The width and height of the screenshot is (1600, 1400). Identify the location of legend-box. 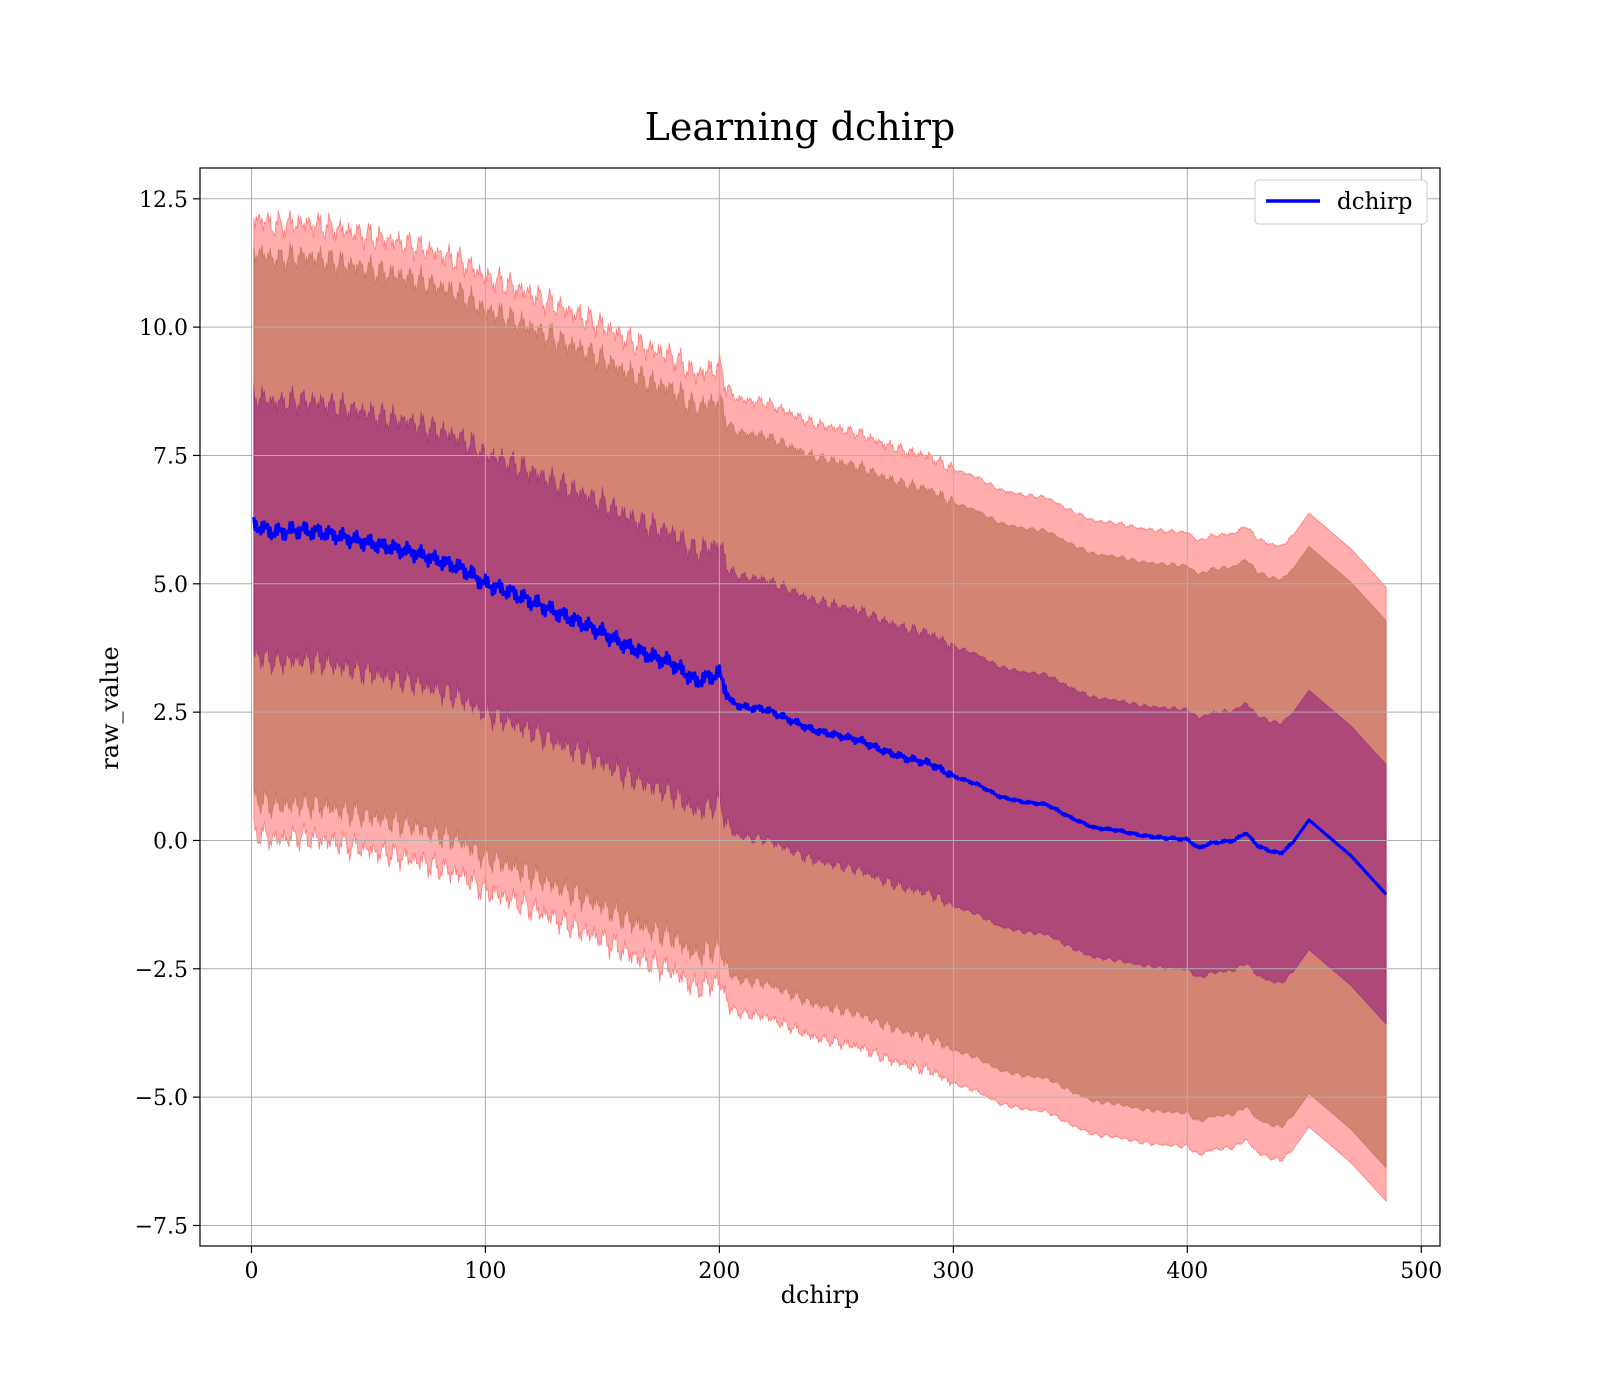
(1341, 202).